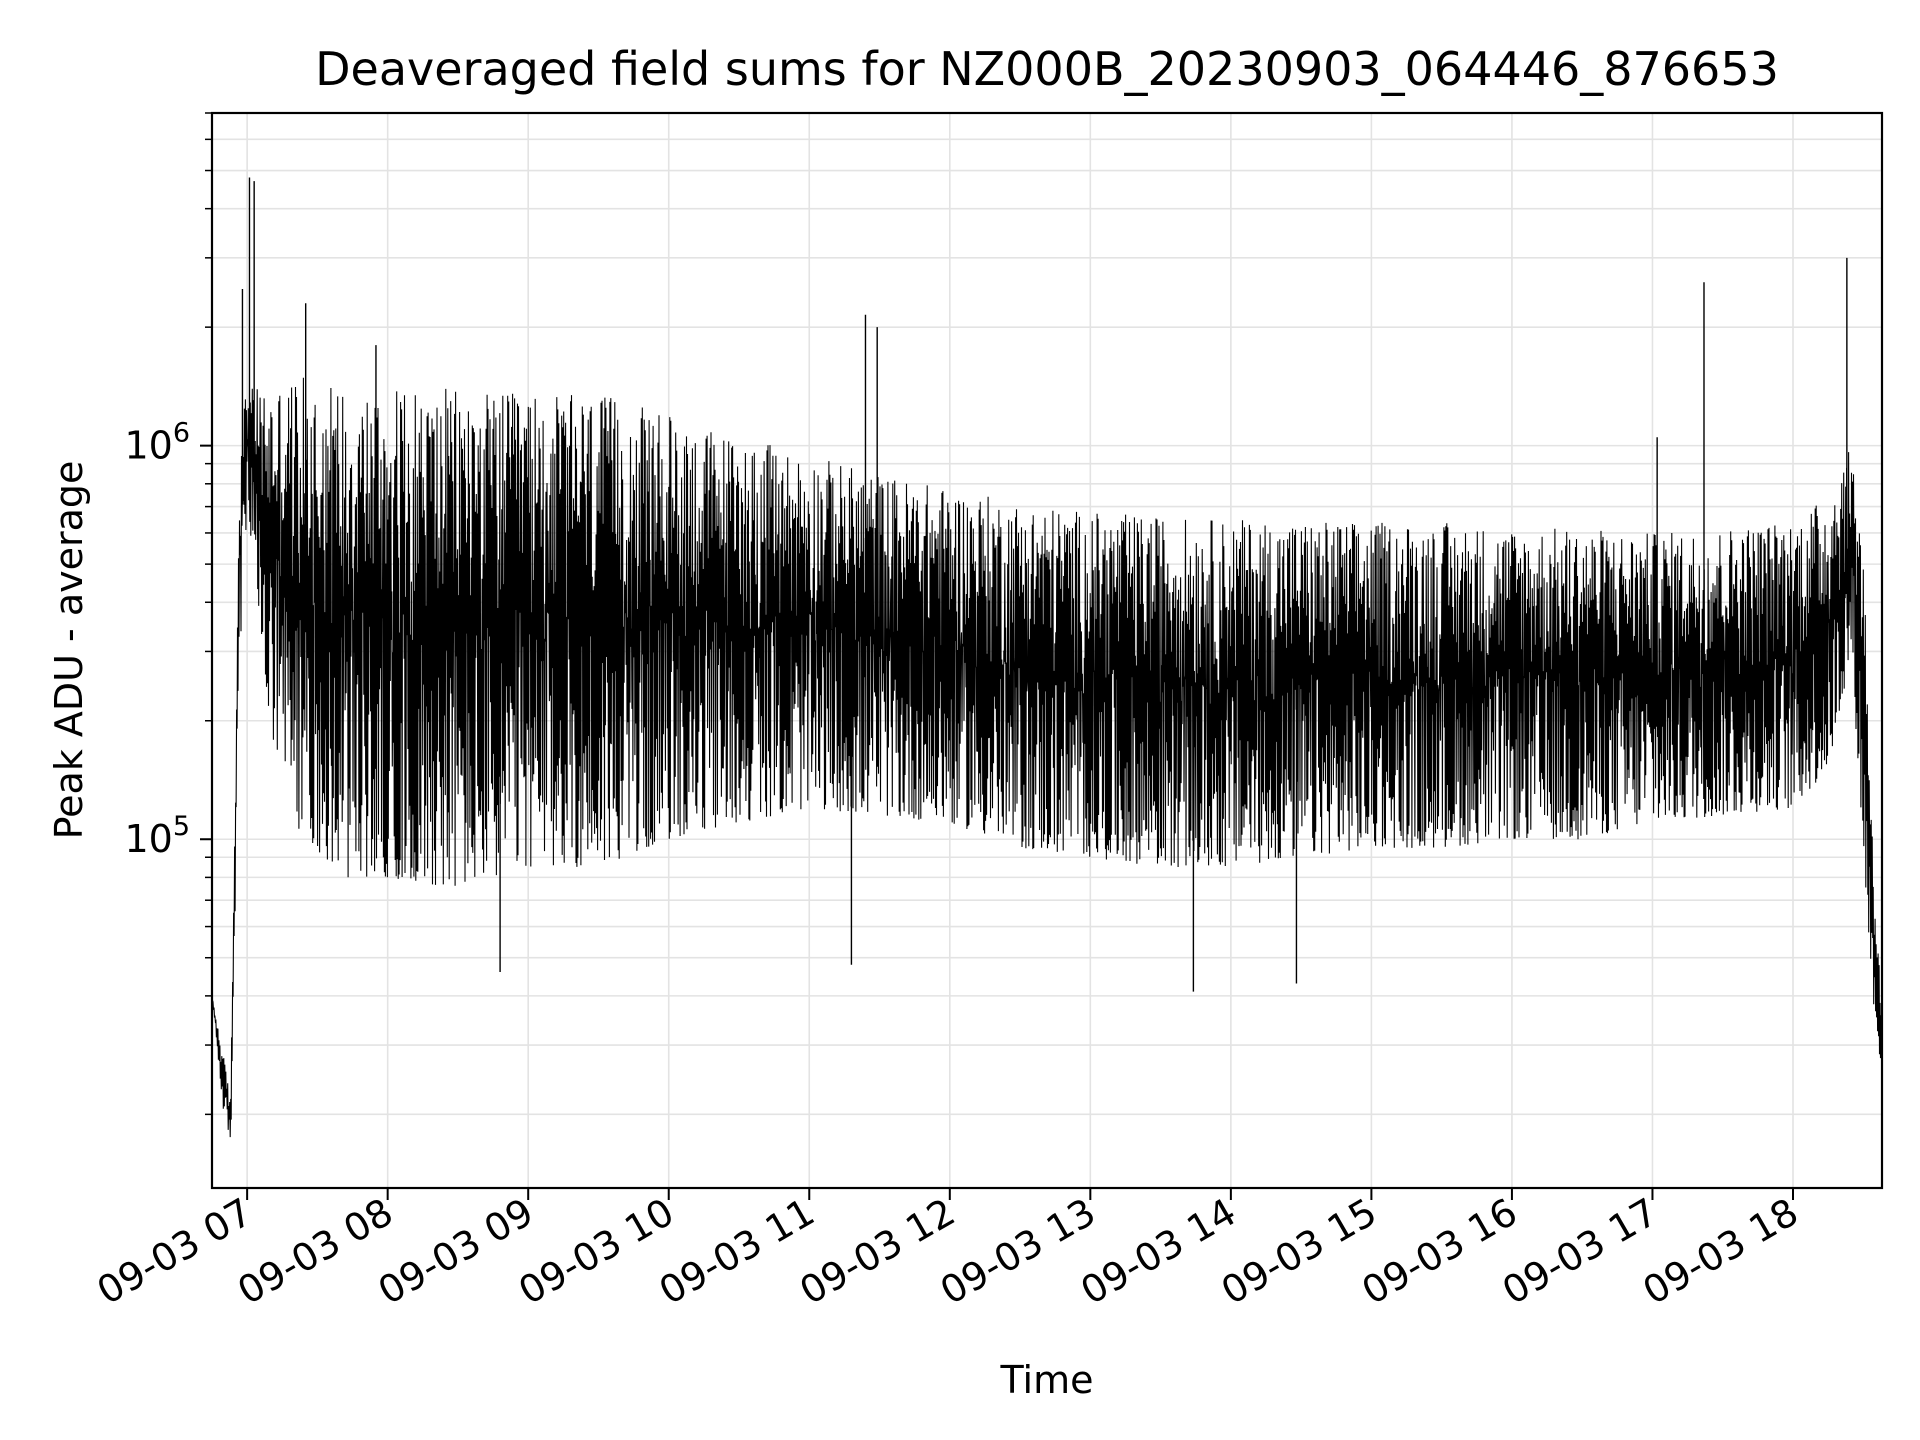  I want to click on y-tick-label: 105, so click(157, 836).